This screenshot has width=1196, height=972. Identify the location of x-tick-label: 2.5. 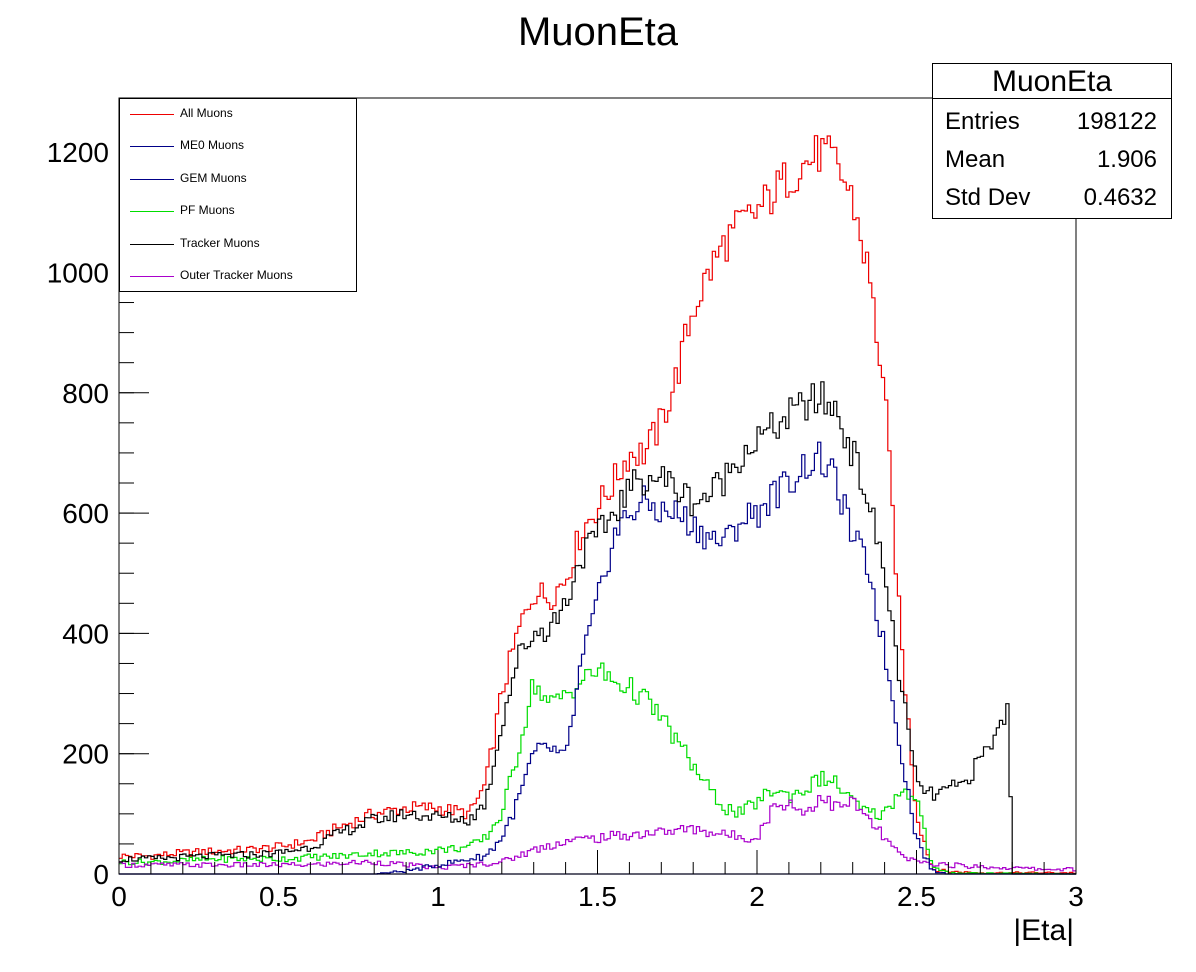
(916, 896).